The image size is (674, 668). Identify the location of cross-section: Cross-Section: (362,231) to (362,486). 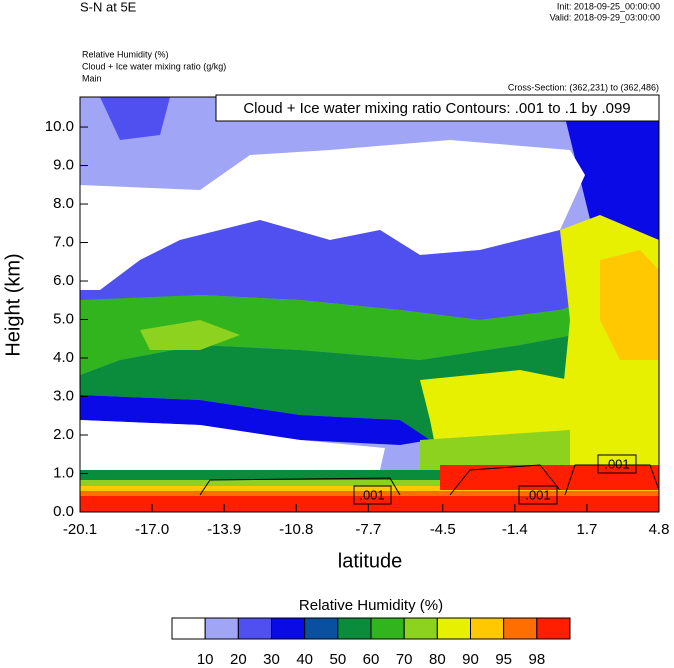
(583, 87).